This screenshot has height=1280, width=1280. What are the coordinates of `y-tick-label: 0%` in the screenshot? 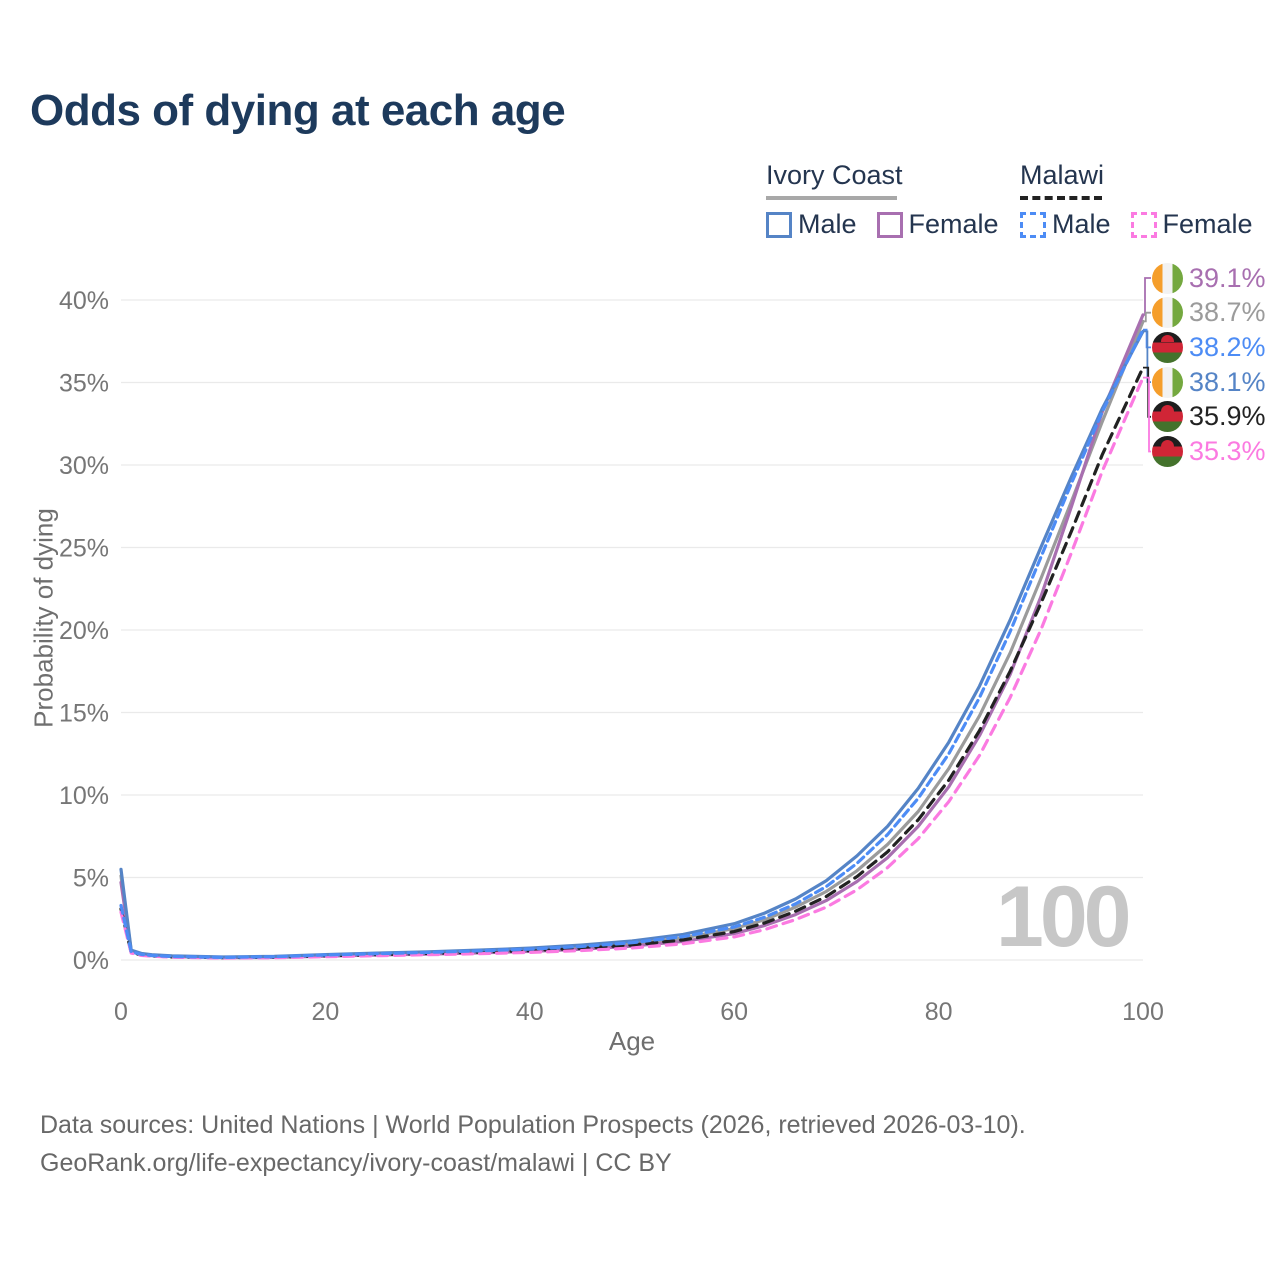 It's located at (91, 961).